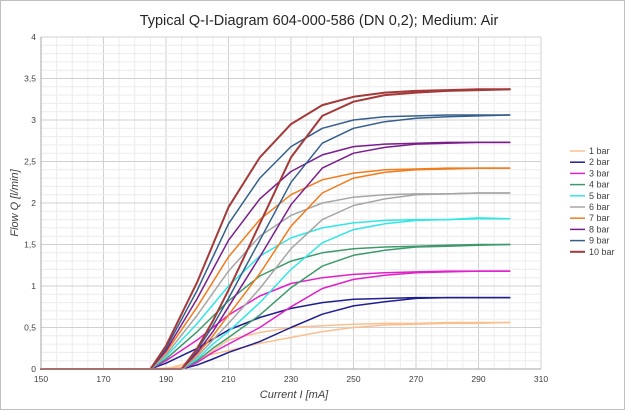  Describe the element at coordinates (599, 196) in the screenshot. I see `legend-entry: 5 bar` at that location.